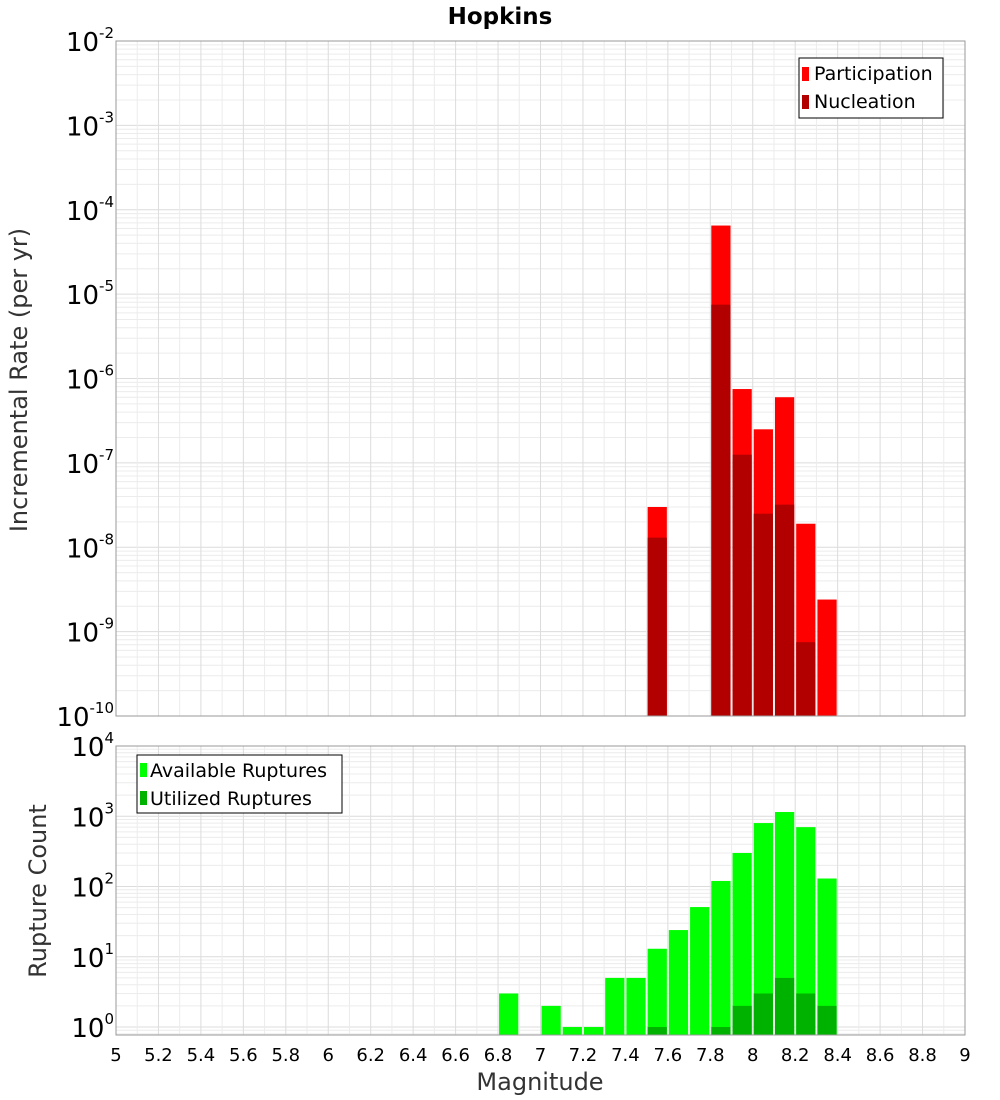 This screenshot has width=1000, height=1100. I want to click on top-y-tick-label: 10⁻⁶, so click(90, 379).